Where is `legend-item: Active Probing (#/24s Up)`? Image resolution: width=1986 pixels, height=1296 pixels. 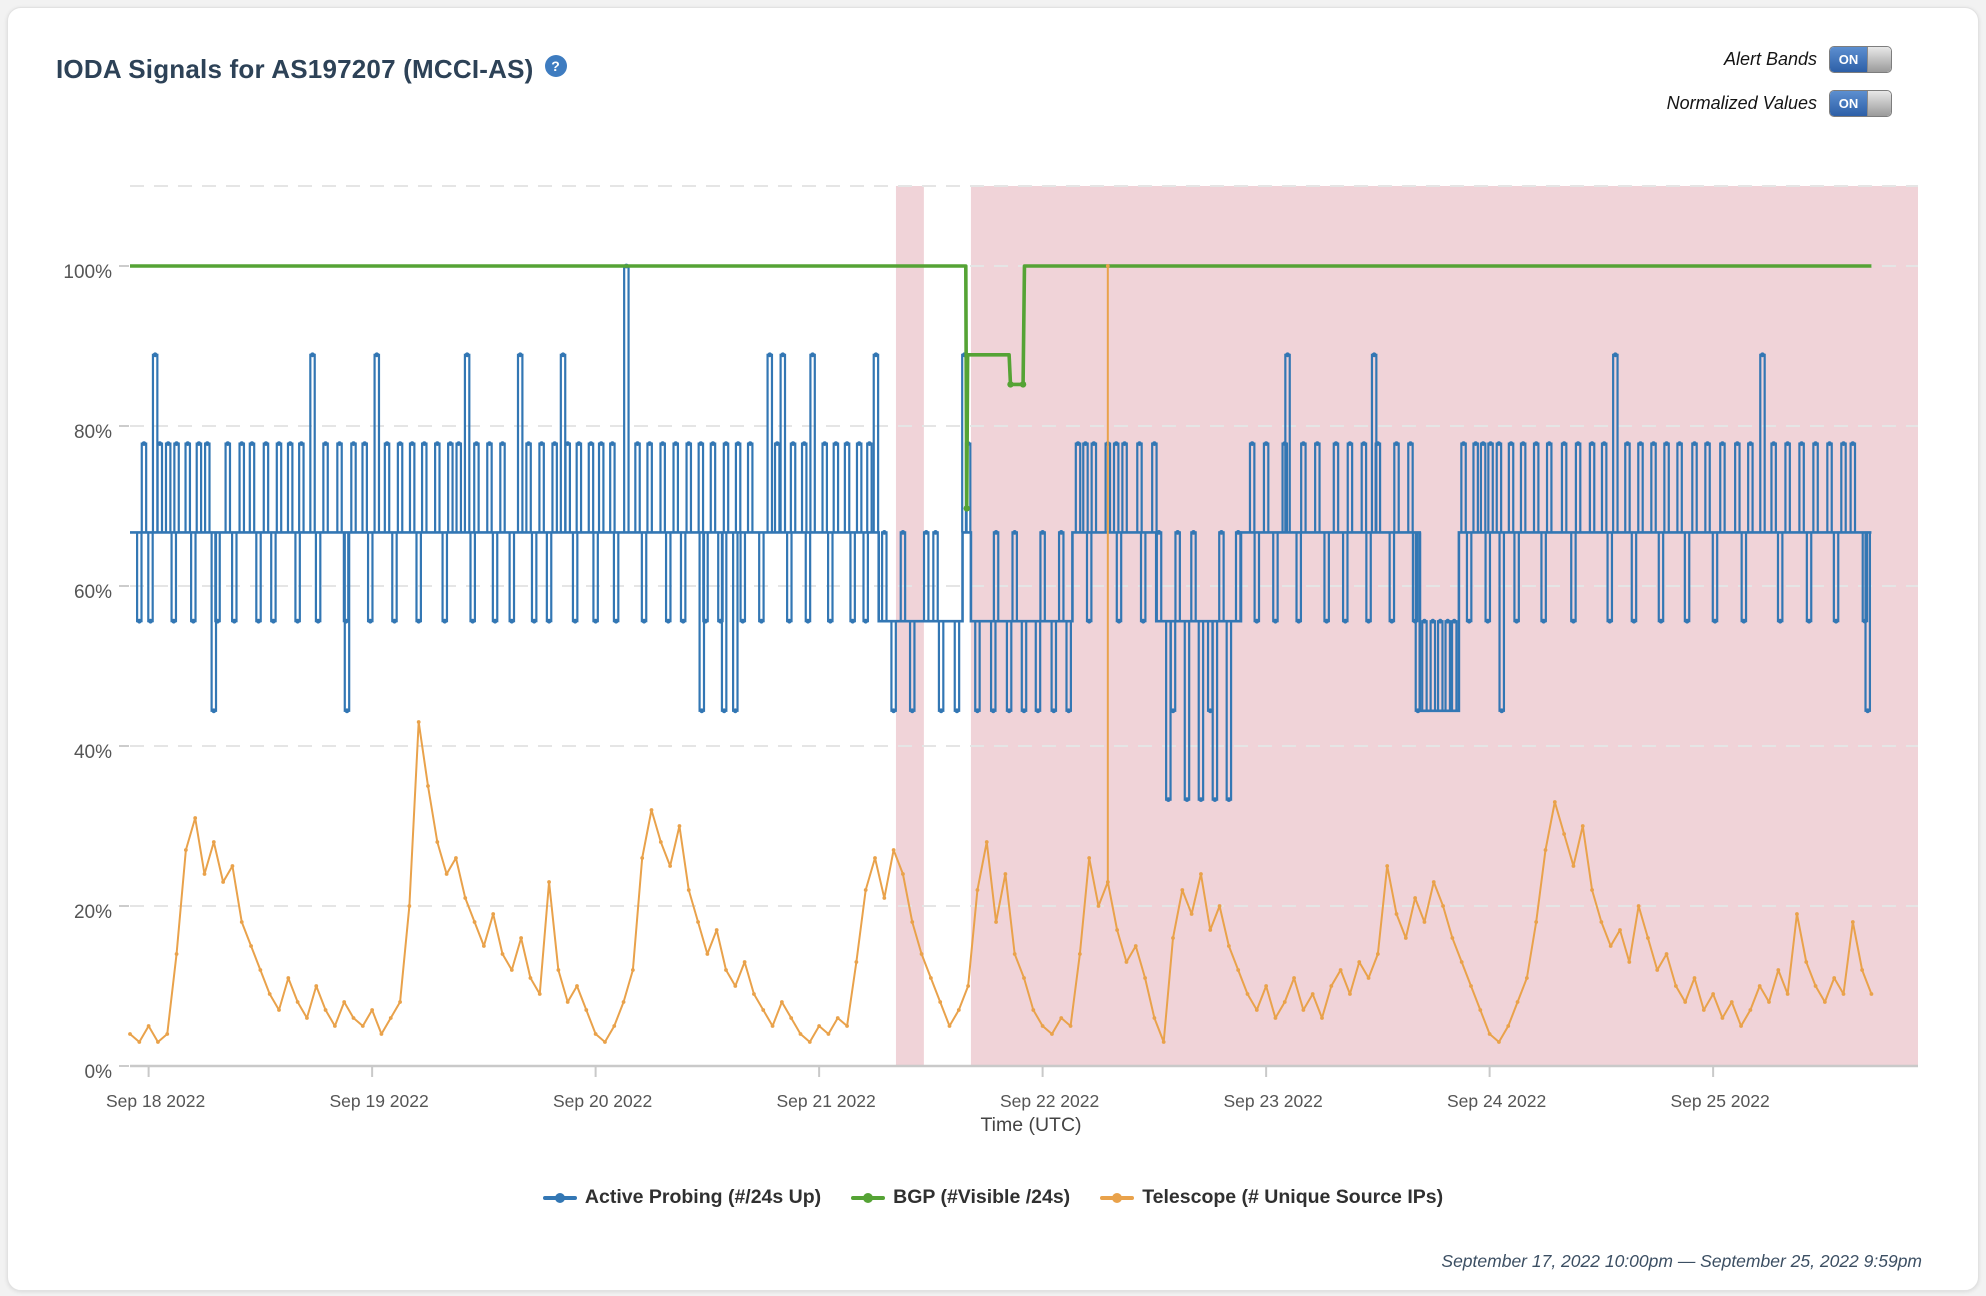
legend-item: Active Probing (#/24s Up) is located at coordinates (681, 1197).